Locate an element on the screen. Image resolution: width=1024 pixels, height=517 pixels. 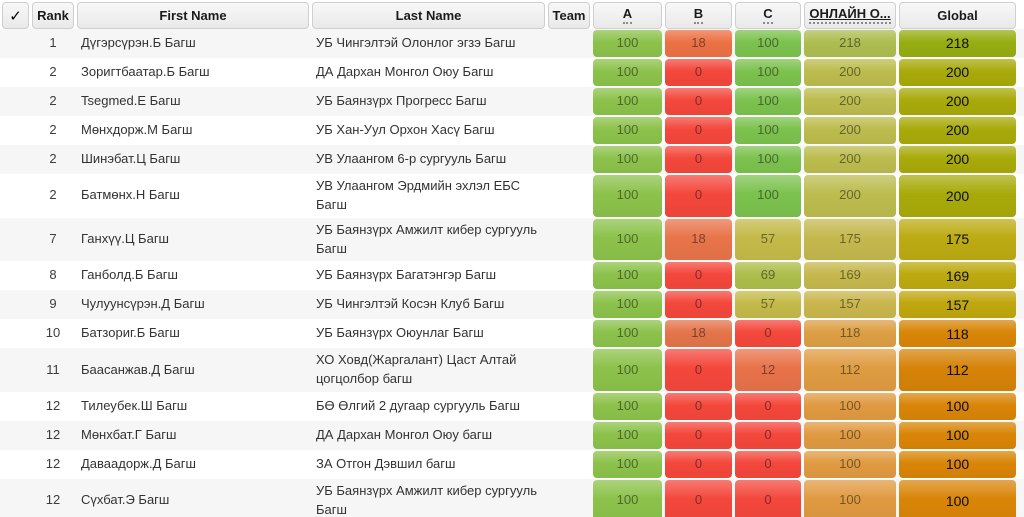
score-c-cell: 57 is located at coordinates (768, 239).